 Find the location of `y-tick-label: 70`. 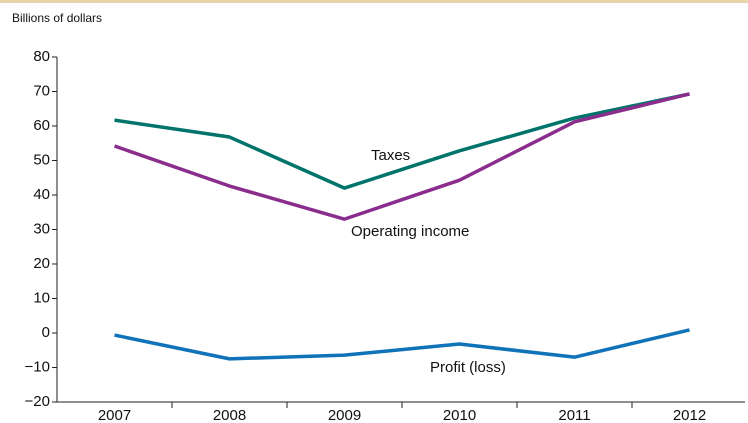

y-tick-label: 70 is located at coordinates (41, 90).